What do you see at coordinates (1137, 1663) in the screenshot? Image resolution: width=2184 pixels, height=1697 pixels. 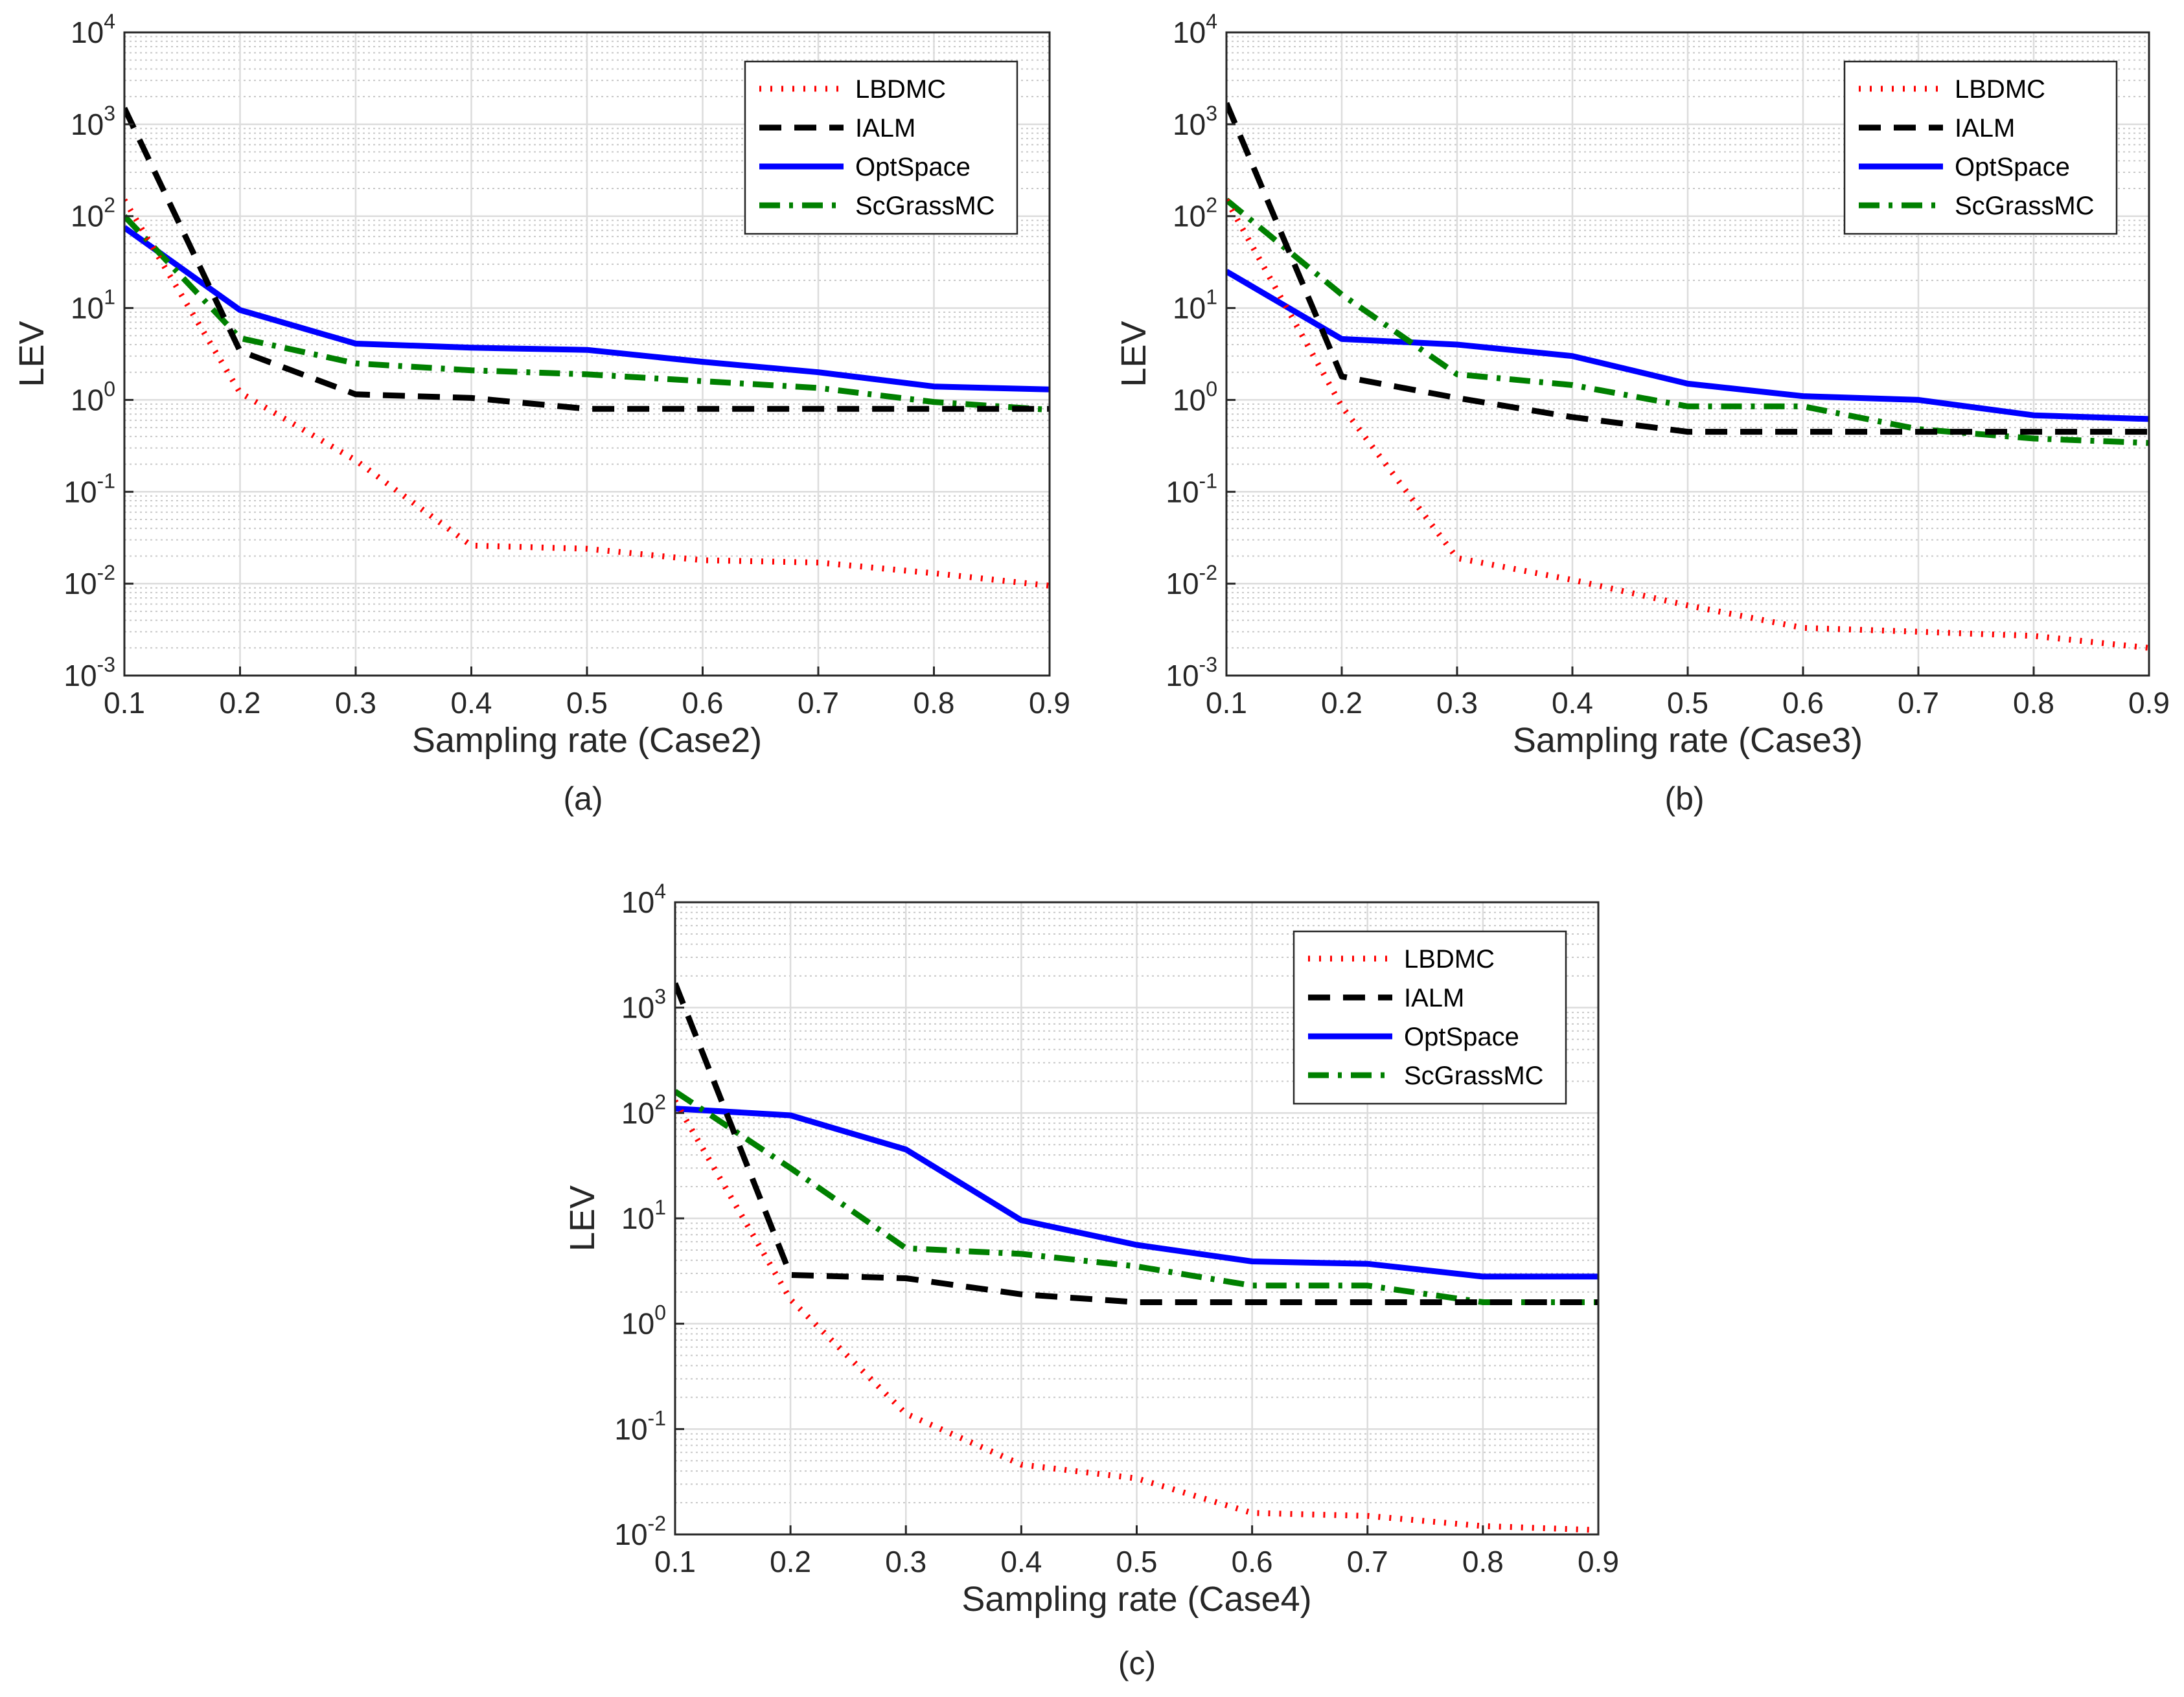 I see `panel-caption: (c)` at bounding box center [1137, 1663].